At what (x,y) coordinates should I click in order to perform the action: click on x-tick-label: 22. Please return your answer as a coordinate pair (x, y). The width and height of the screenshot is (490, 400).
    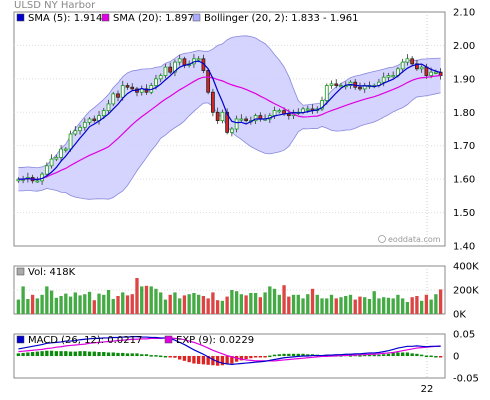
    Looking at the image, I should click on (427, 389).